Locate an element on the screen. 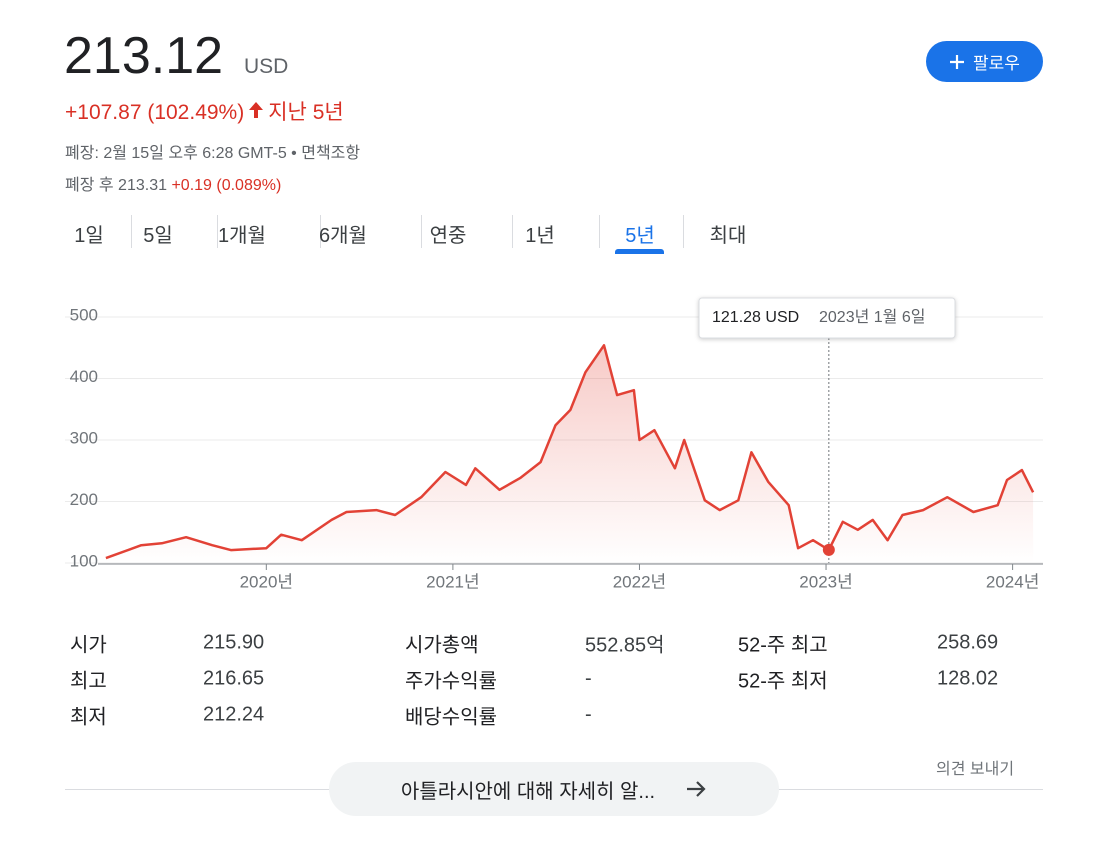  stat-label: 시가총액 is located at coordinates (442, 645).